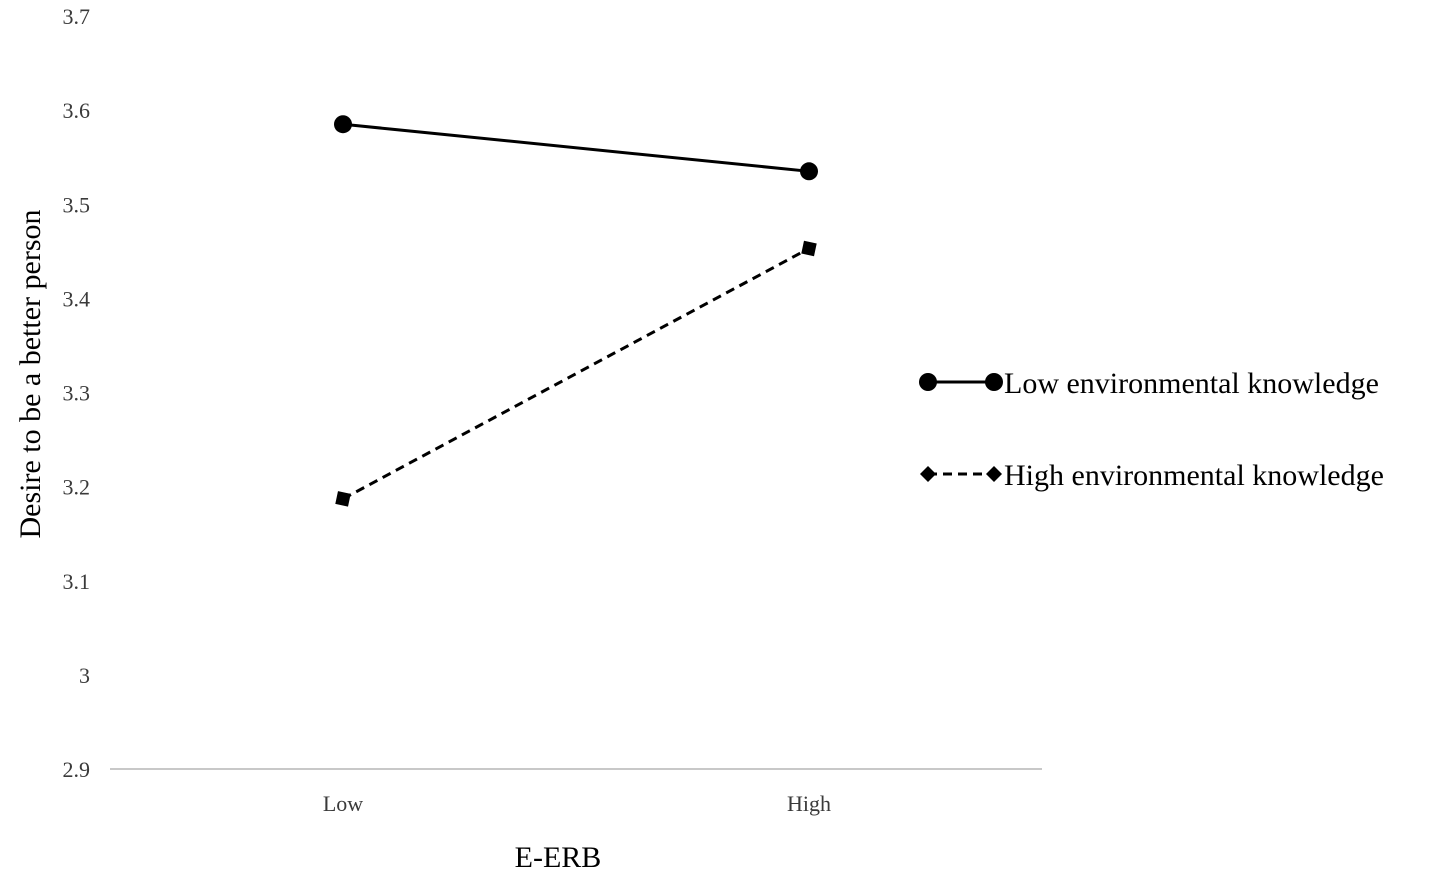  I want to click on y-tick-label: 3.4, so click(77, 298).